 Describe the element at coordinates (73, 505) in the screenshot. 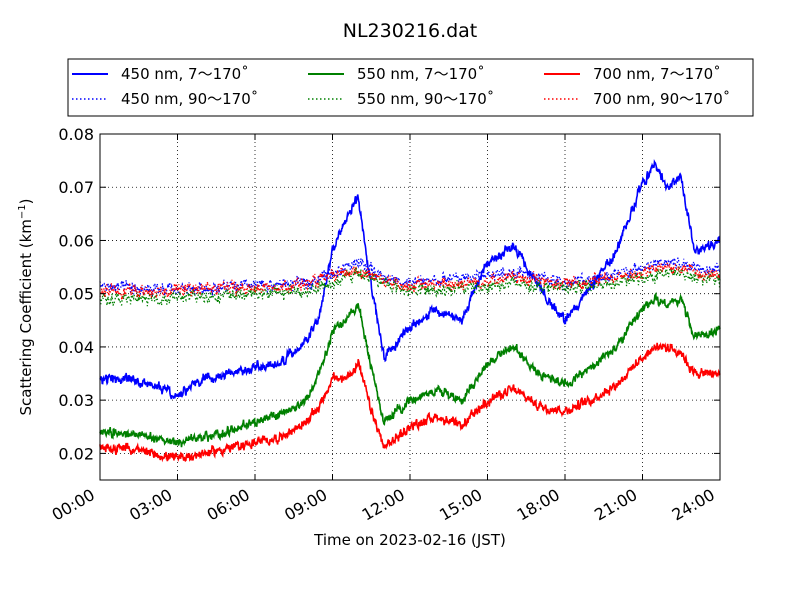

I see `x-tick-label: 00:00` at that location.